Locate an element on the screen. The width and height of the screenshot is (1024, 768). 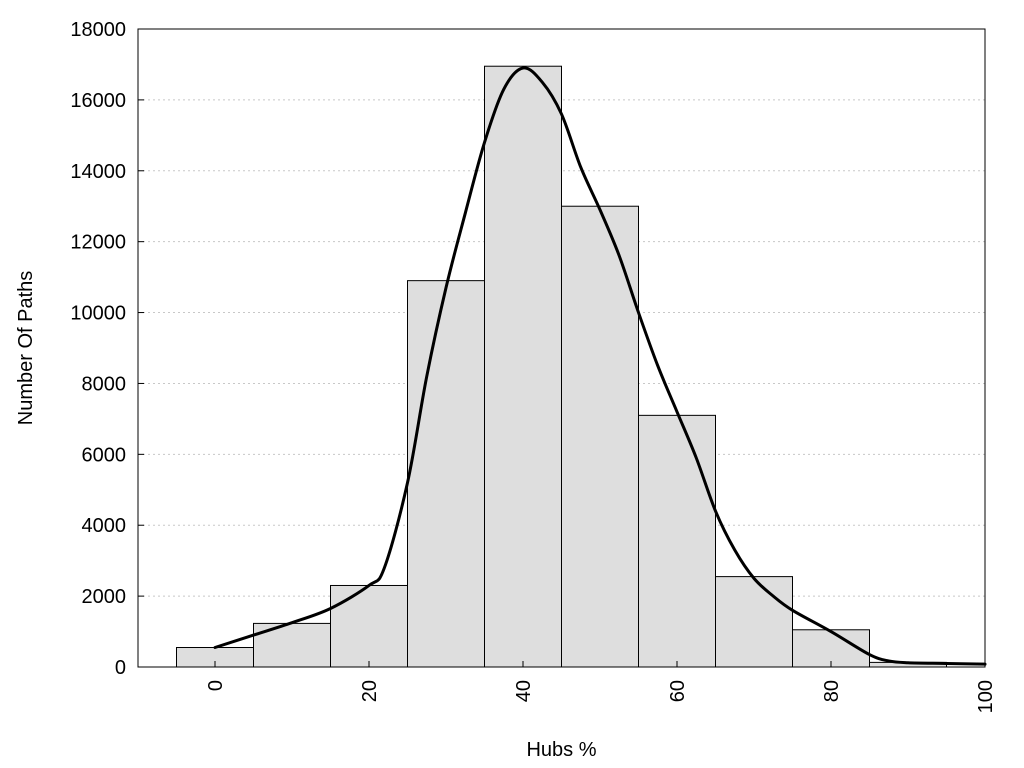
y-tick-label: 16000 is located at coordinates (98, 101).